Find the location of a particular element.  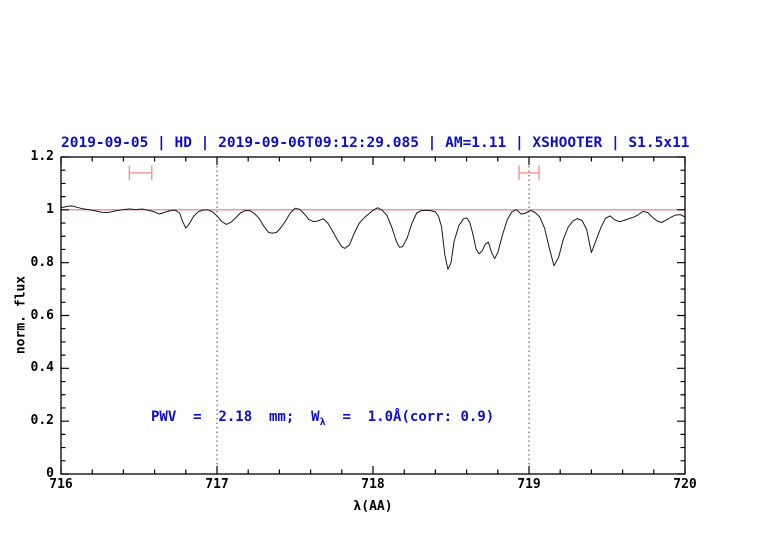

y-tick-label: 0.8 is located at coordinates (42, 262).